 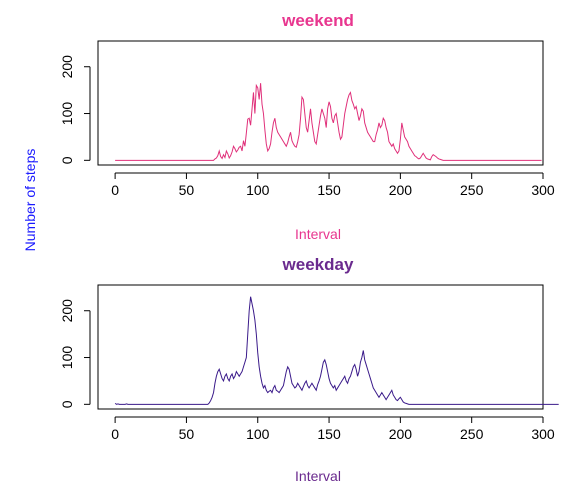 What do you see at coordinates (328, 122) in the screenshot?
I see `series-line-weekend` at bounding box center [328, 122].